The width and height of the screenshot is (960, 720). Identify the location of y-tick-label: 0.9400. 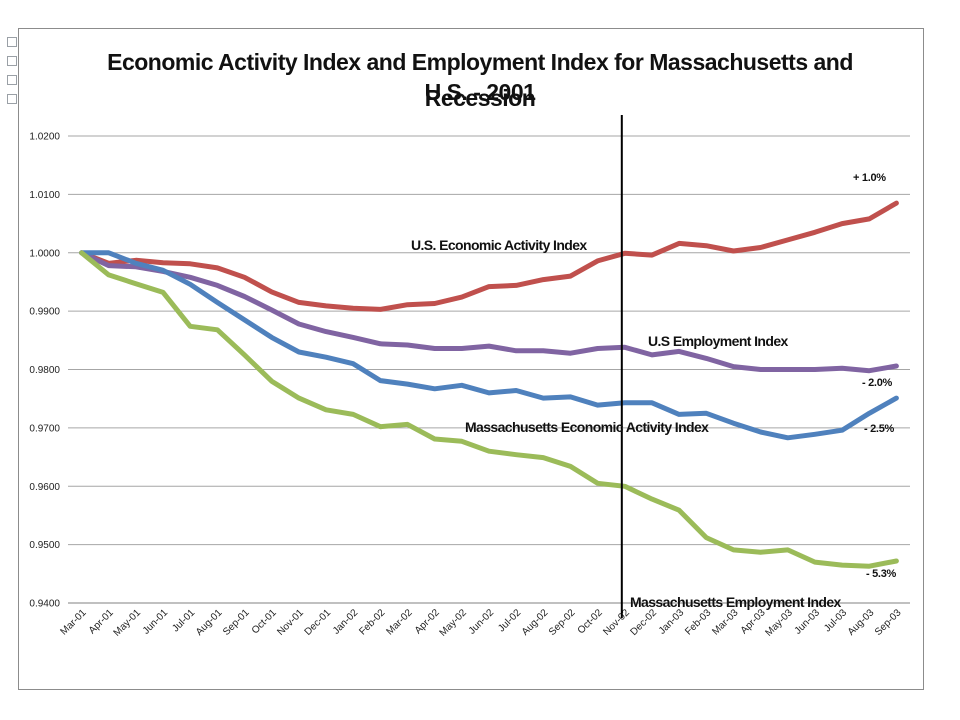
(44, 604).